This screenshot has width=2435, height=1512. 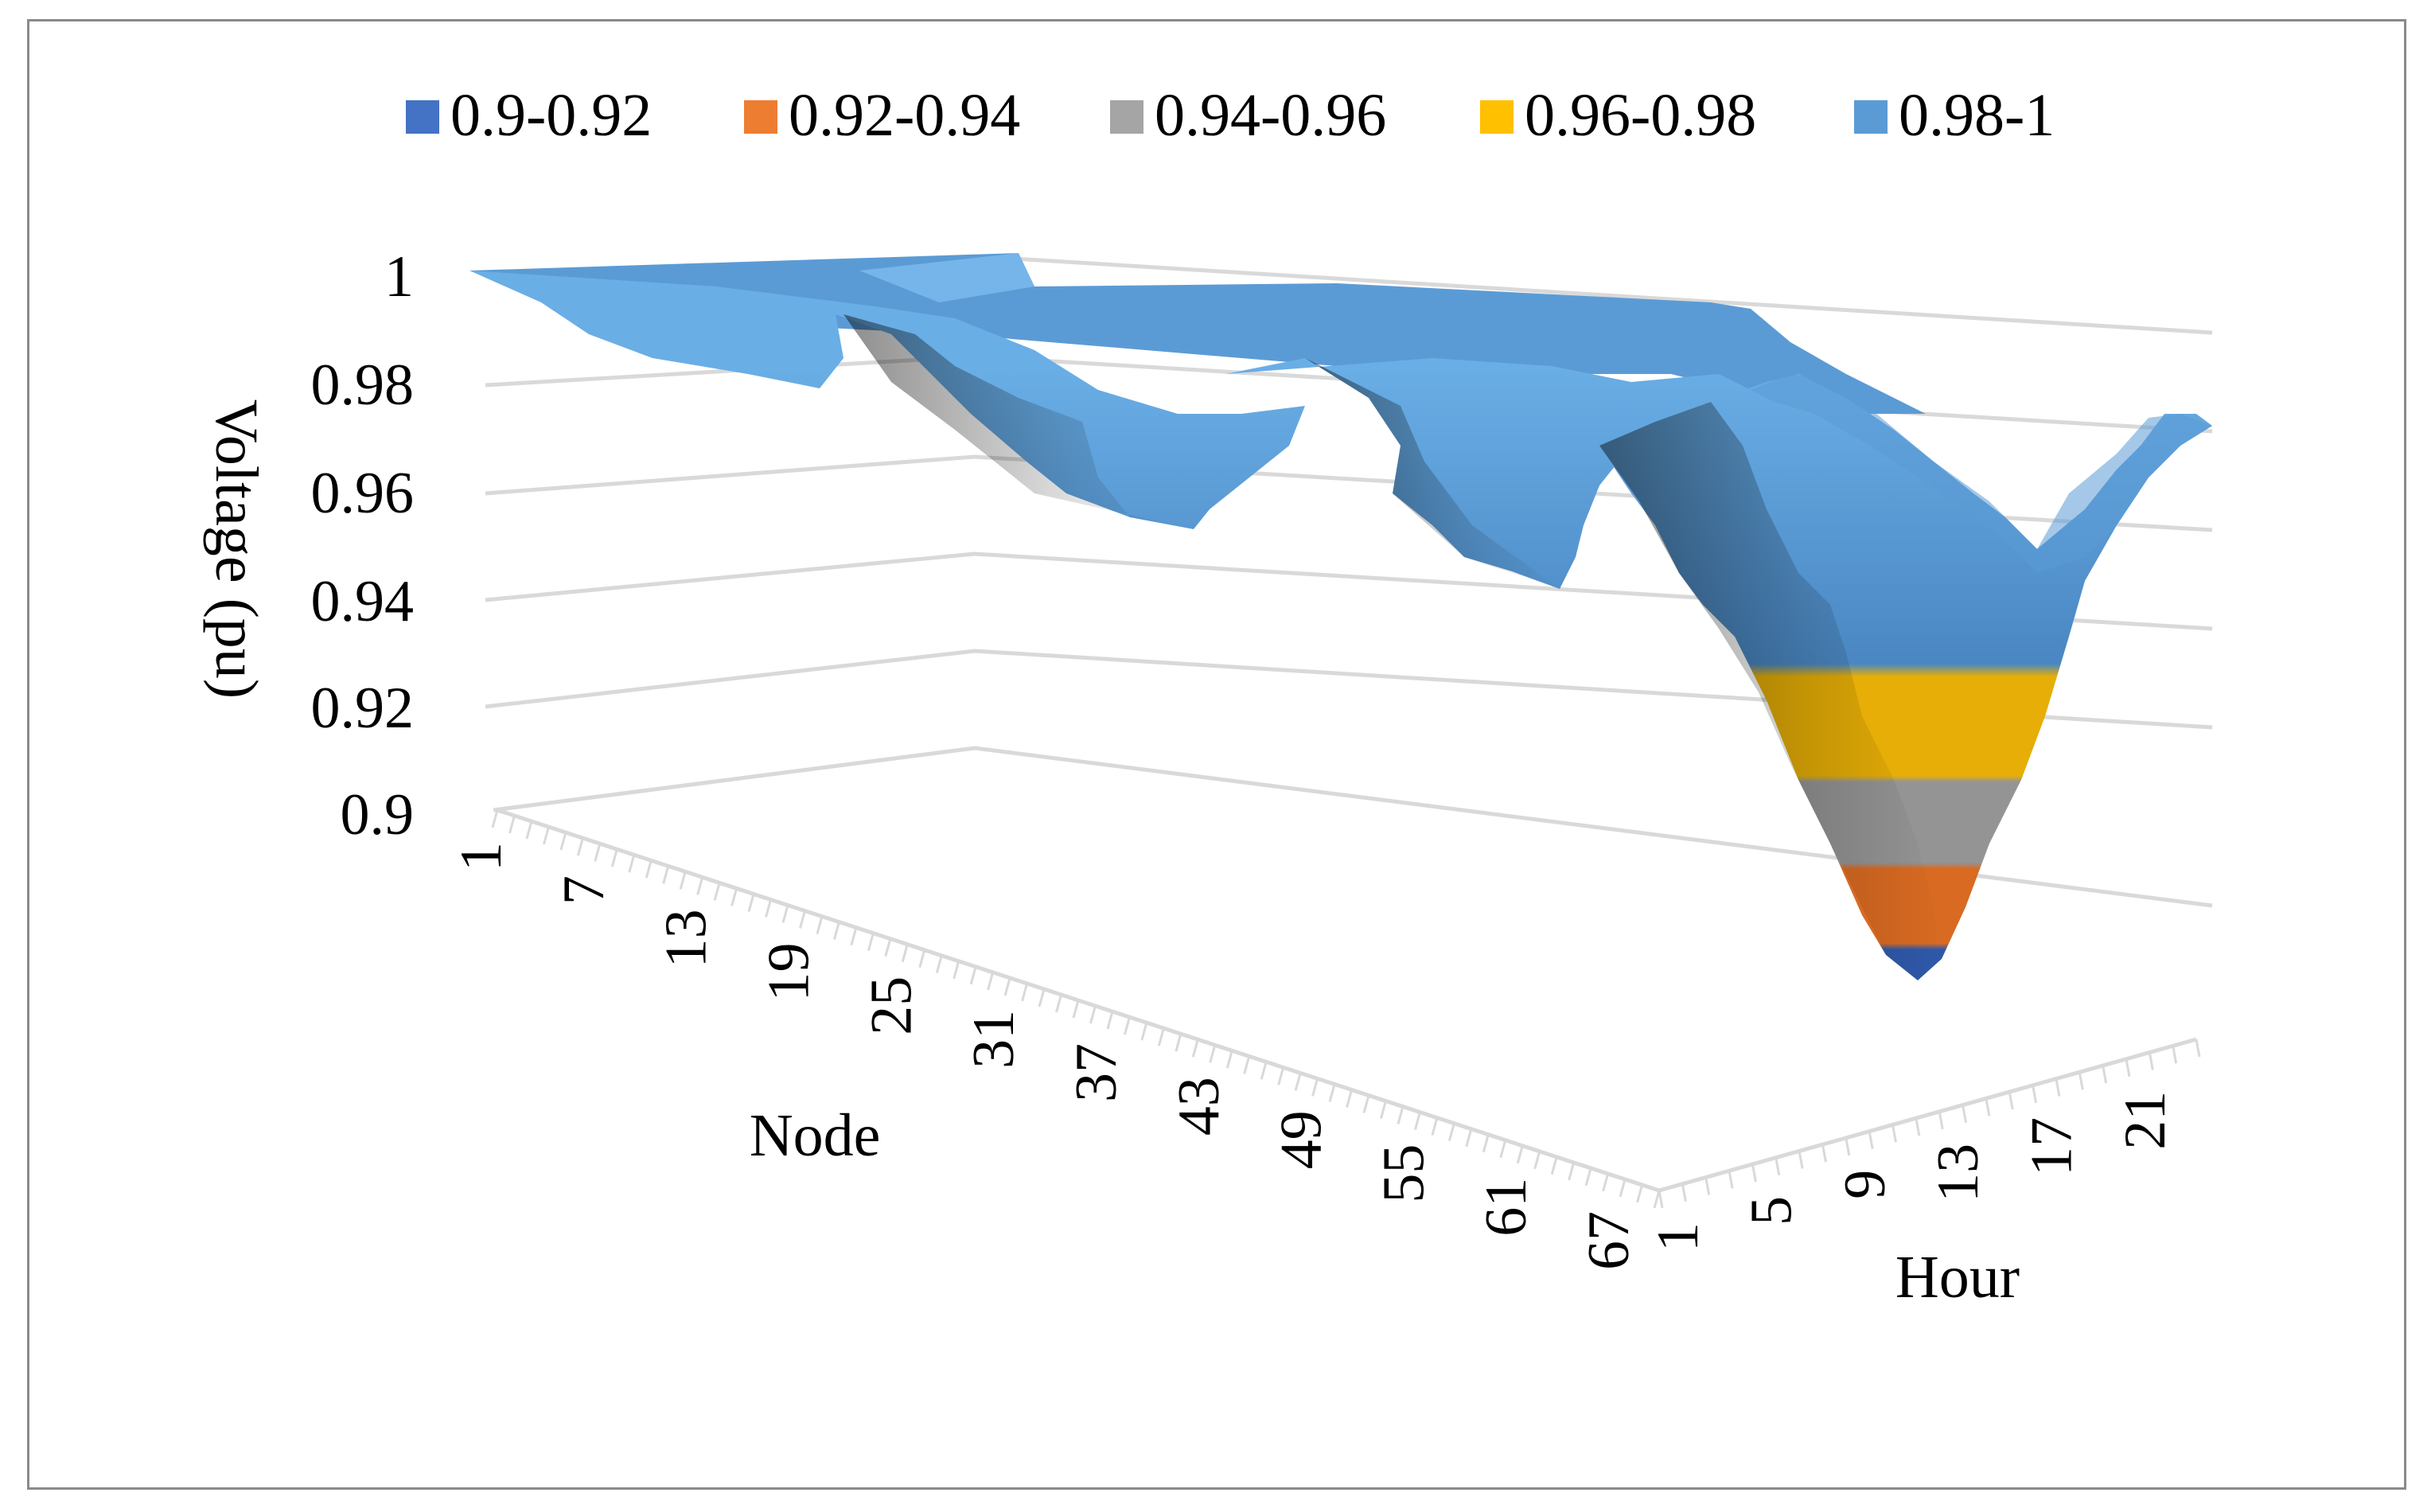 I want to click on legend-label: 0.9-0.92, so click(x=551, y=115).